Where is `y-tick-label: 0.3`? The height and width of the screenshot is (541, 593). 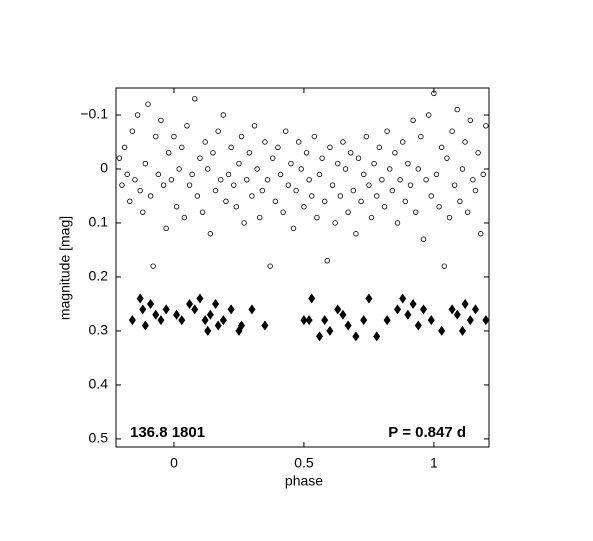 y-tick-label: 0.3 is located at coordinates (99, 330).